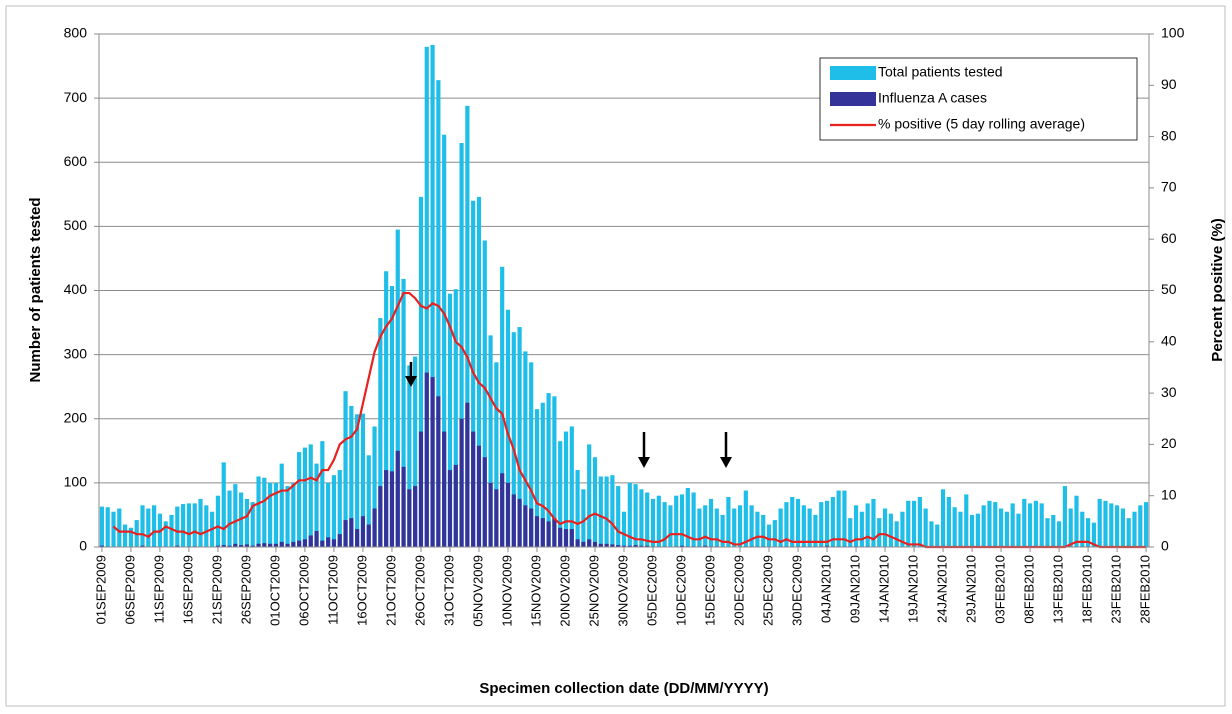  I want to click on y2-tick-label: 40, so click(1169, 341).